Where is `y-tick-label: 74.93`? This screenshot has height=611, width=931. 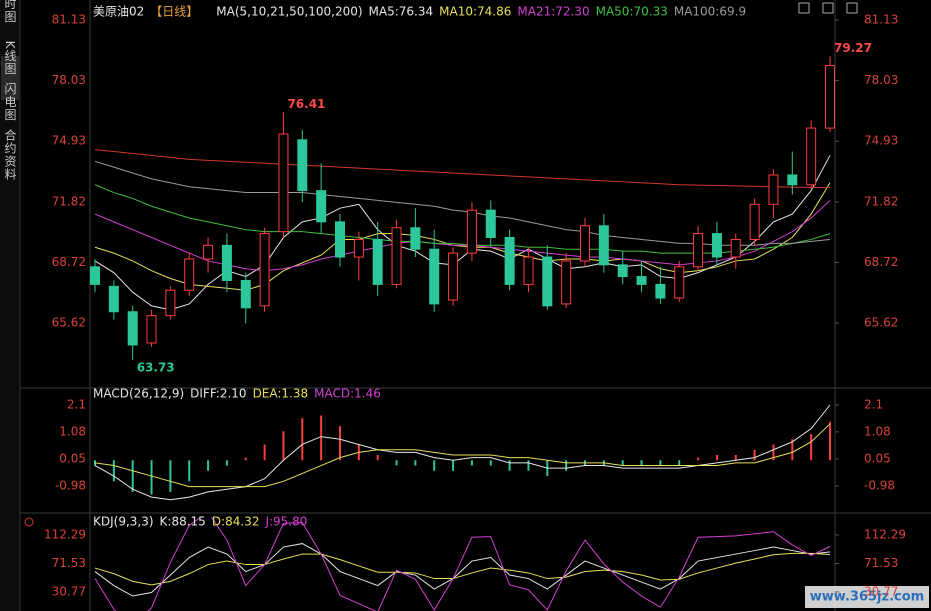
y-tick-label: 74.93 is located at coordinates (69, 141).